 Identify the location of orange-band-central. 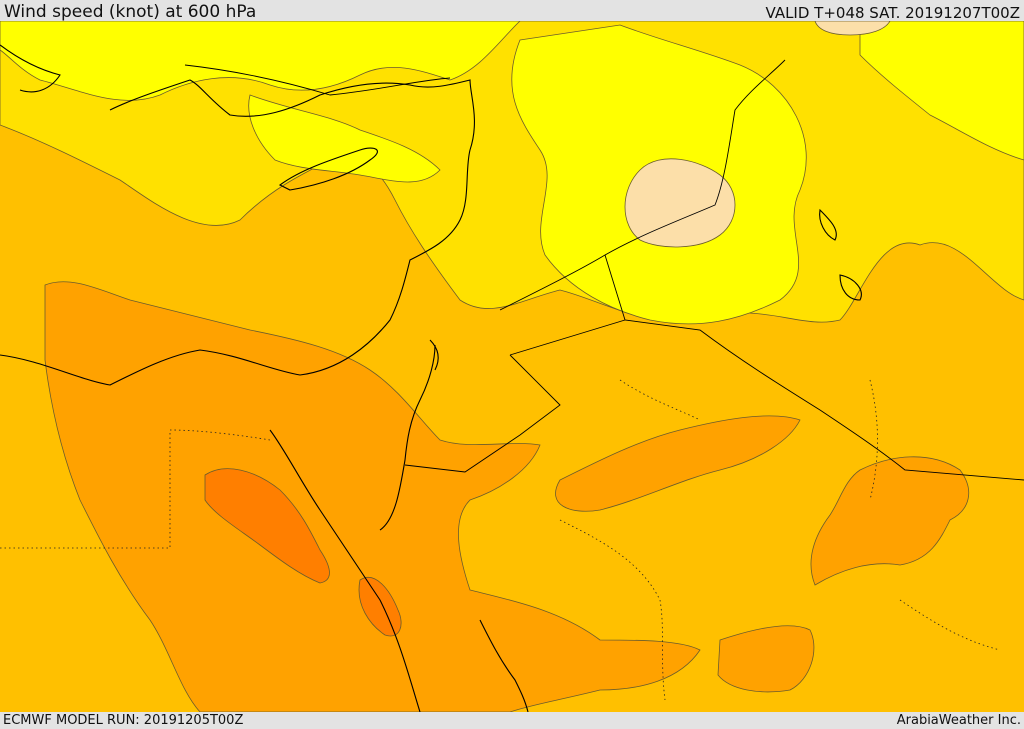
(678, 463).